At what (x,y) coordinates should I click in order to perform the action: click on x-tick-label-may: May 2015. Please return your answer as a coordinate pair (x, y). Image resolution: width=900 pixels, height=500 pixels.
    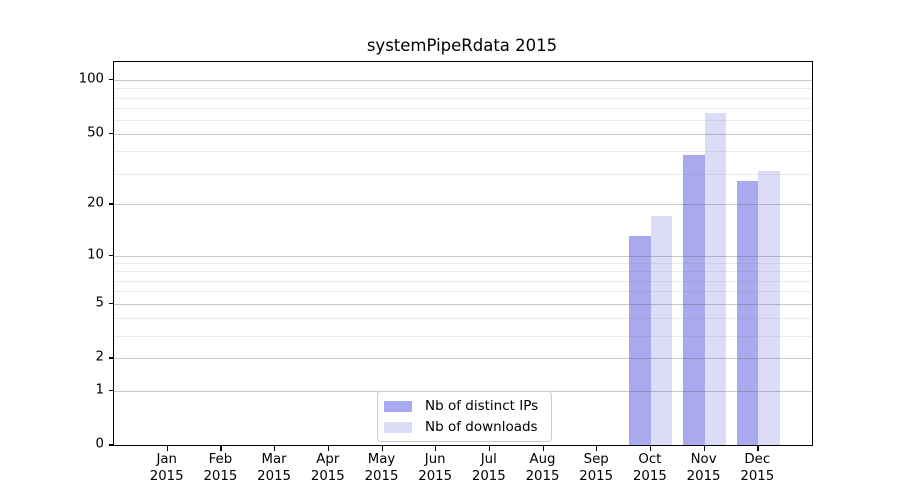
    Looking at the image, I should click on (381, 468).